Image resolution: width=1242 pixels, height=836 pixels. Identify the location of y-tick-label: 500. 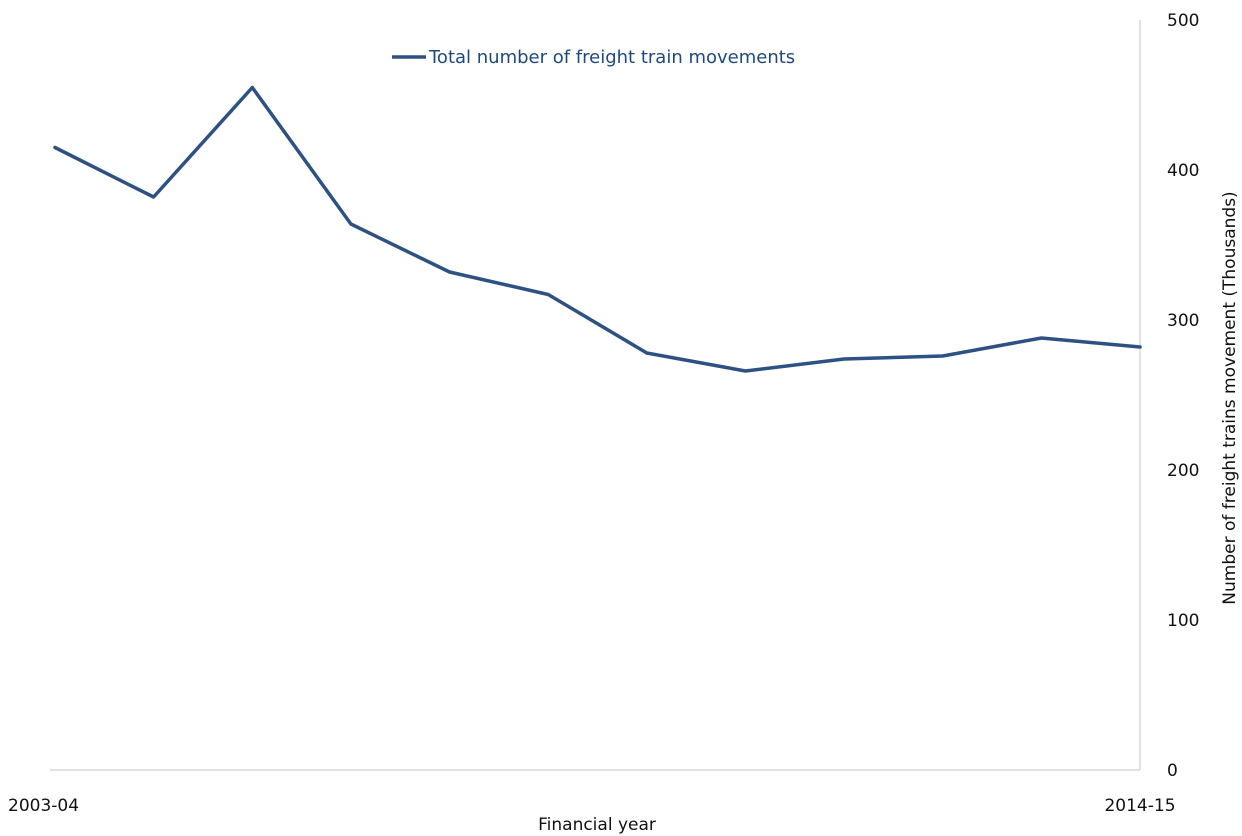
(1183, 21).